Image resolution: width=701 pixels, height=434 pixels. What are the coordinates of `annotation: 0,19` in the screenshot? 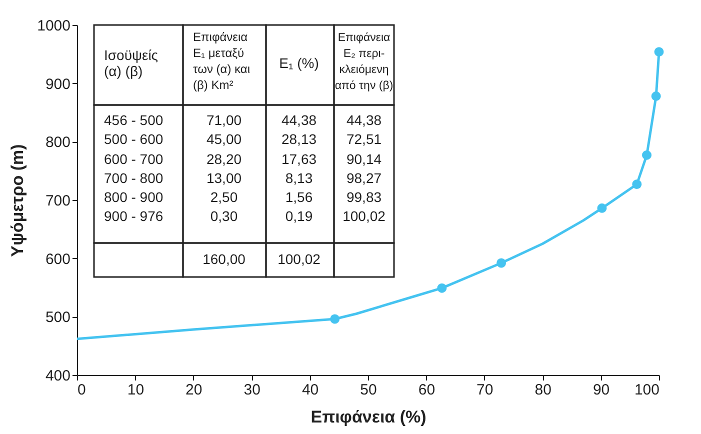 It's located at (299, 216).